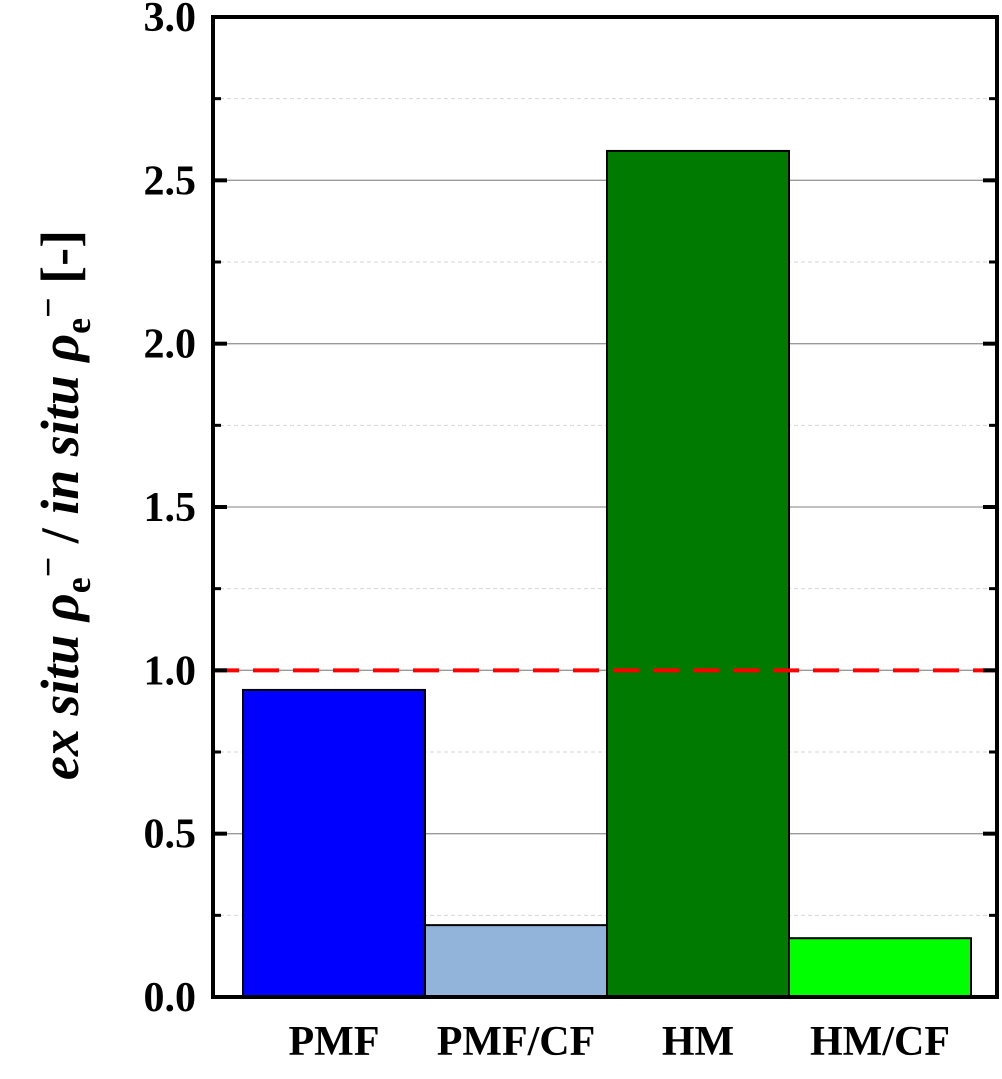  Describe the element at coordinates (698, 1042) in the screenshot. I see `x-category-label: HM` at that location.